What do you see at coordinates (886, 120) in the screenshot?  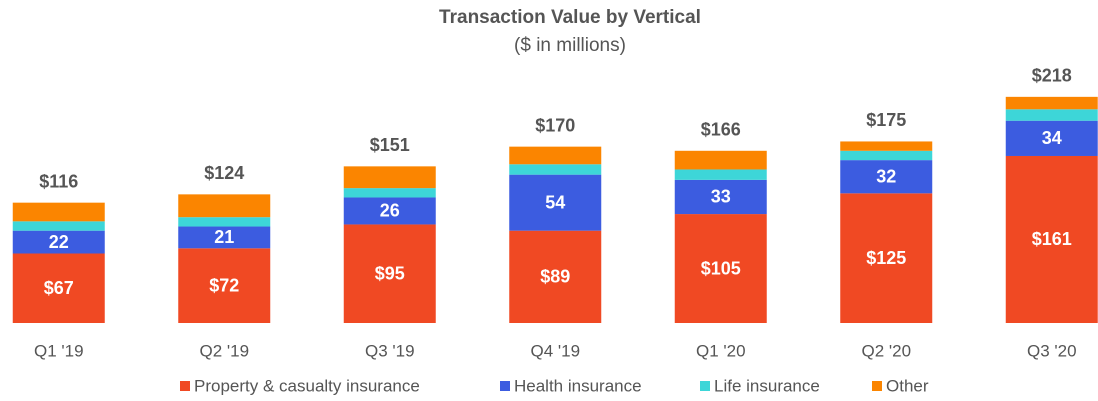 I see `total-label: $175` at bounding box center [886, 120].